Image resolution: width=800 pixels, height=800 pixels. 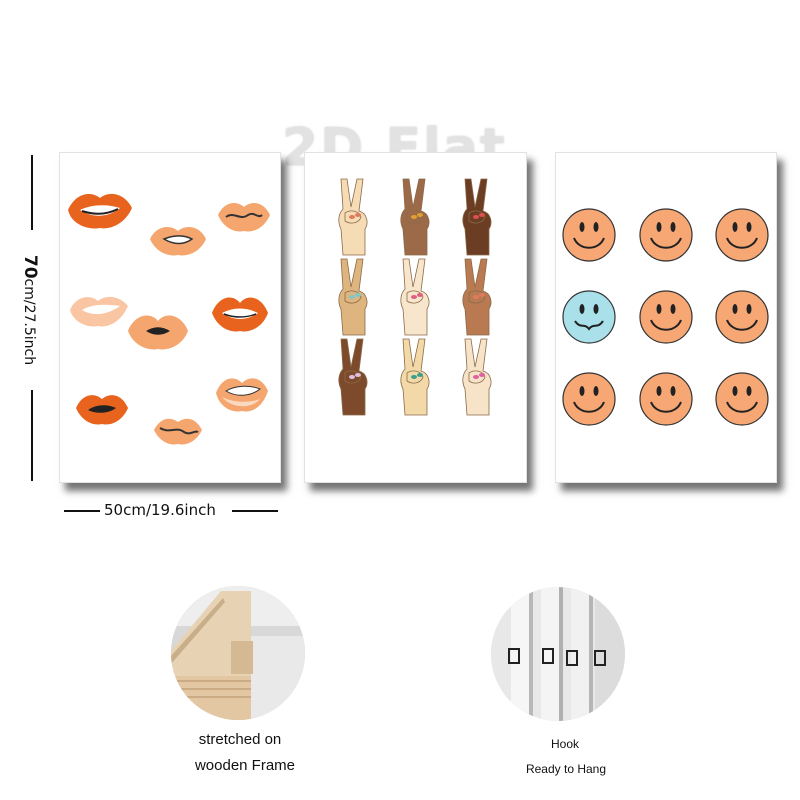 I want to click on peace-hands-print, so click(x=415, y=317).